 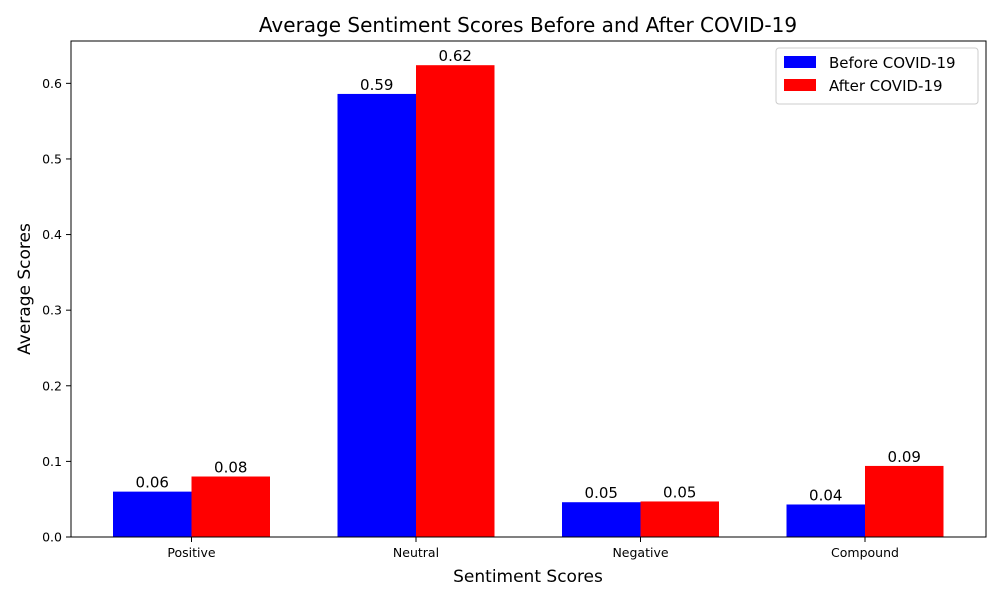 I want to click on data-label: 0.04, so click(x=825, y=495).